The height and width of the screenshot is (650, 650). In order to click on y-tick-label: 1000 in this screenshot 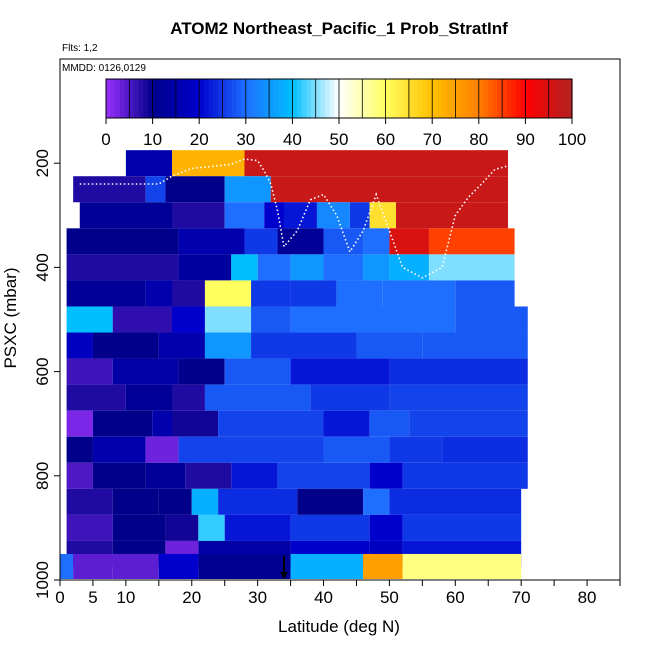, I will do `click(42, 580)`.